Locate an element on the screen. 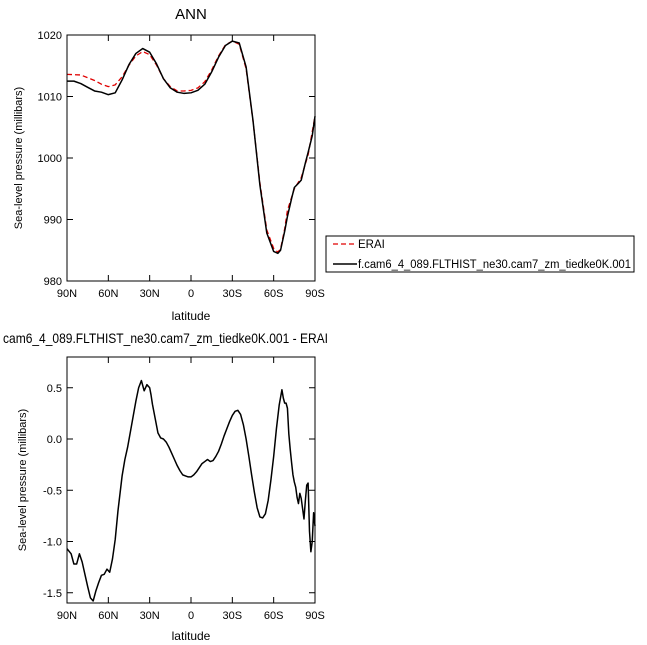 Image resolution: width=647 pixels, height=645 pixels. top-x-axis-label: latitude is located at coordinates (191, 316).